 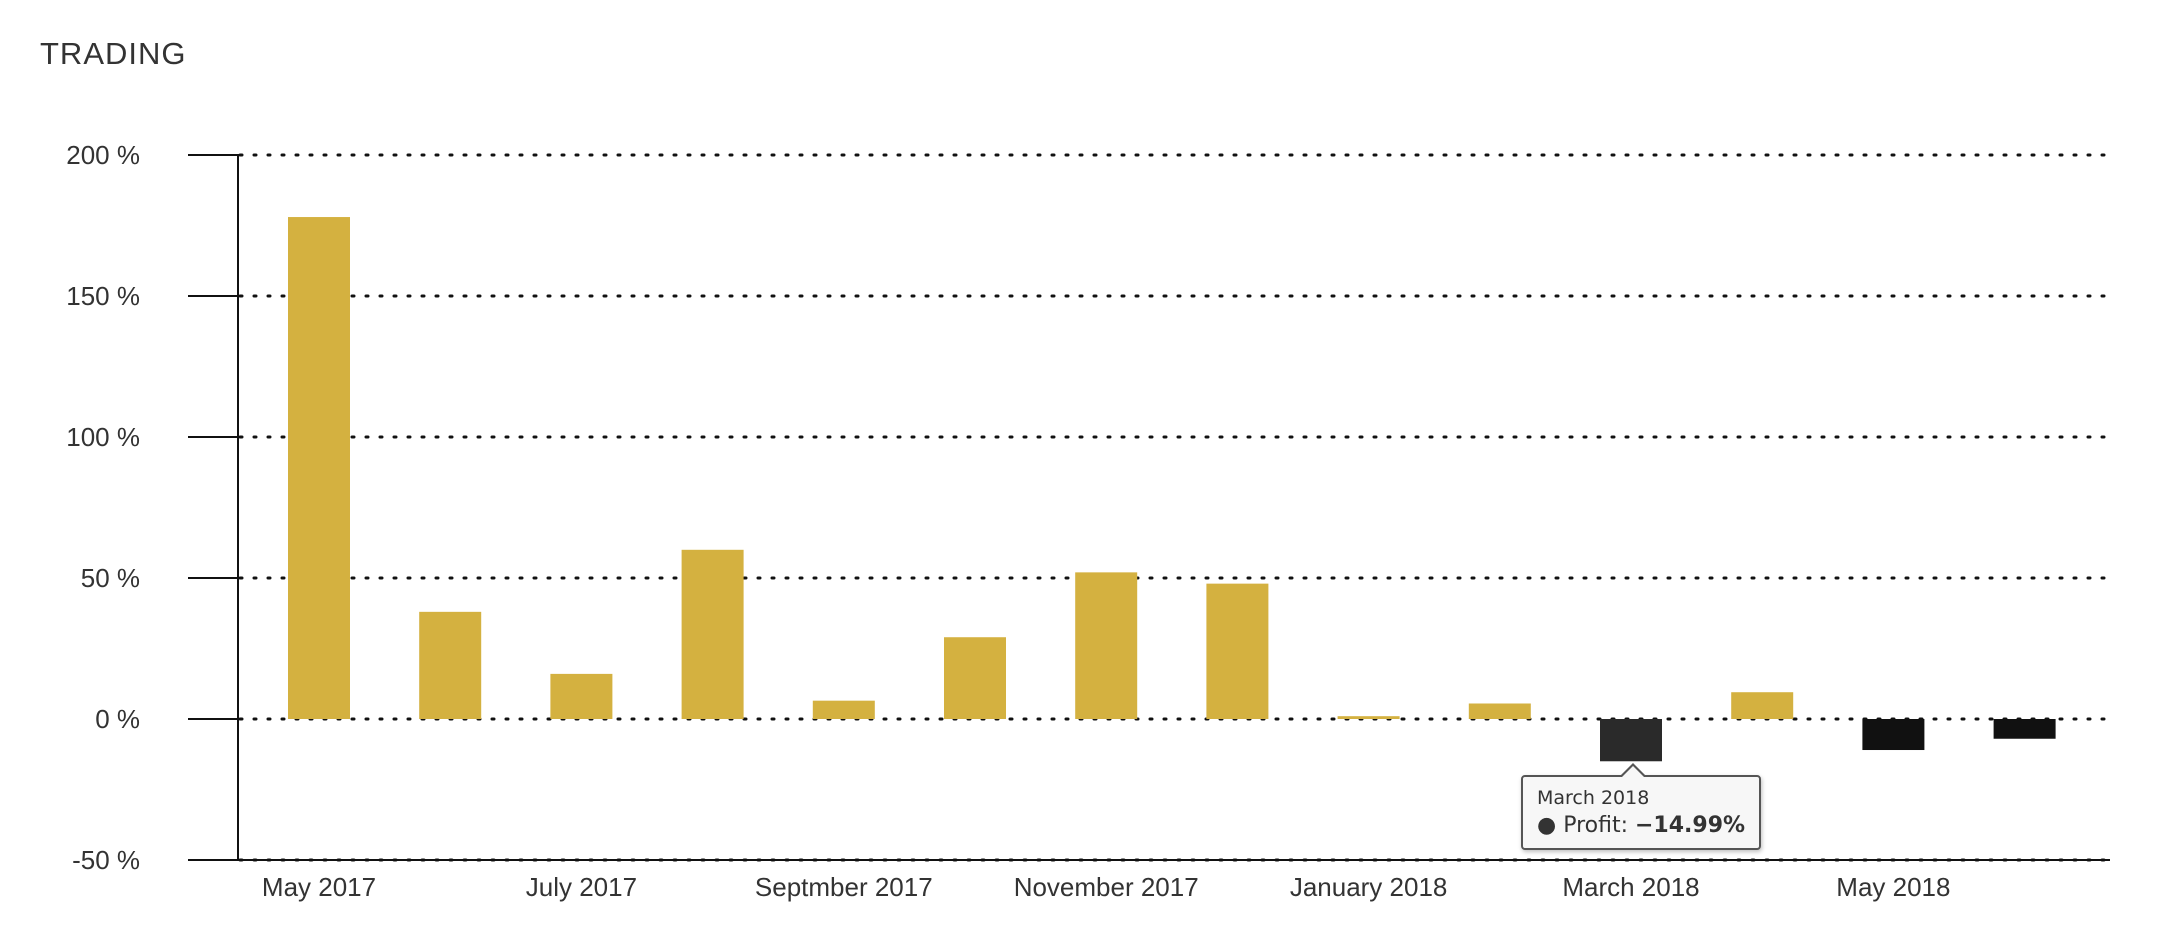 What do you see at coordinates (1106, 645) in the screenshot?
I see `bar-november-2017` at bounding box center [1106, 645].